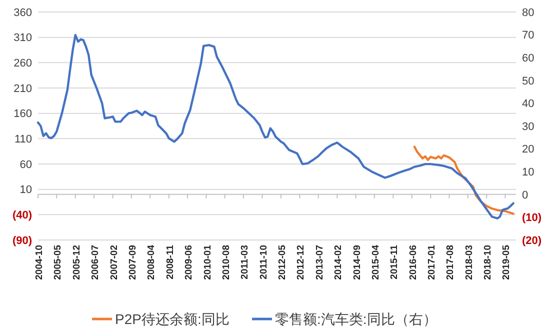  What do you see at coordinates (528, 81) in the screenshot?
I see `y2-tick-label: 50` at bounding box center [528, 81].